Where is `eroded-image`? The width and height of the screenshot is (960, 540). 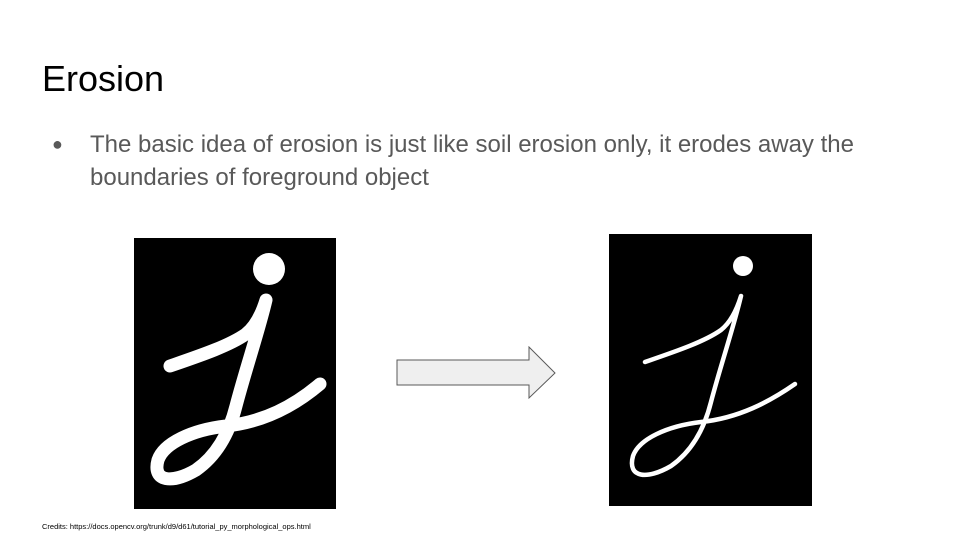
eroded-image is located at coordinates (710, 370).